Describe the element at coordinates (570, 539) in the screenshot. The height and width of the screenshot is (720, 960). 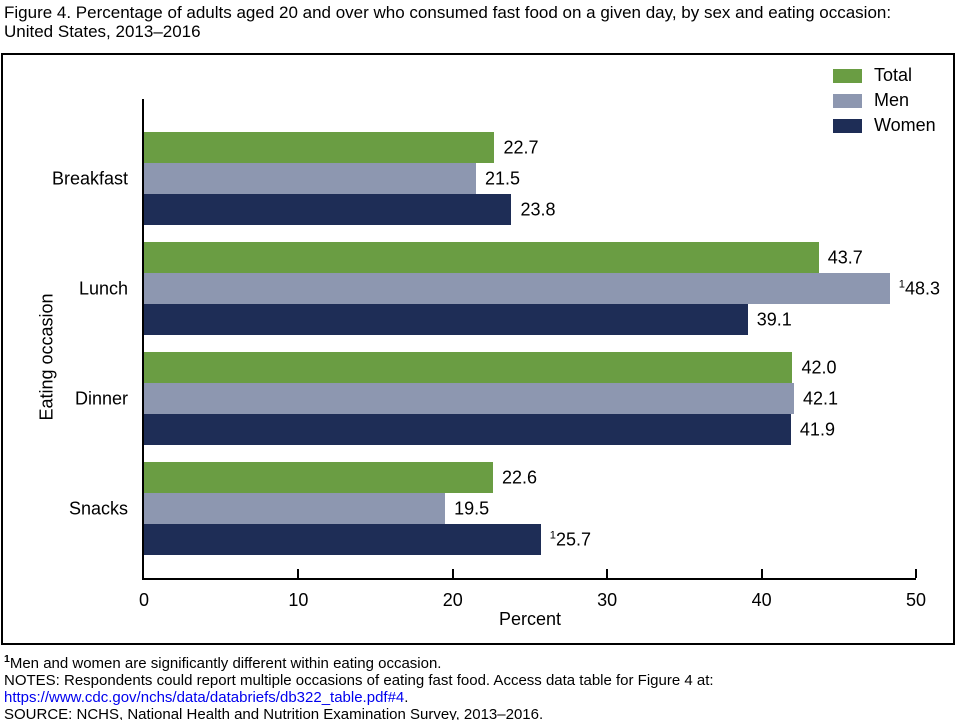
I see `bar-value-label-women-snacks: 125.7` at that location.